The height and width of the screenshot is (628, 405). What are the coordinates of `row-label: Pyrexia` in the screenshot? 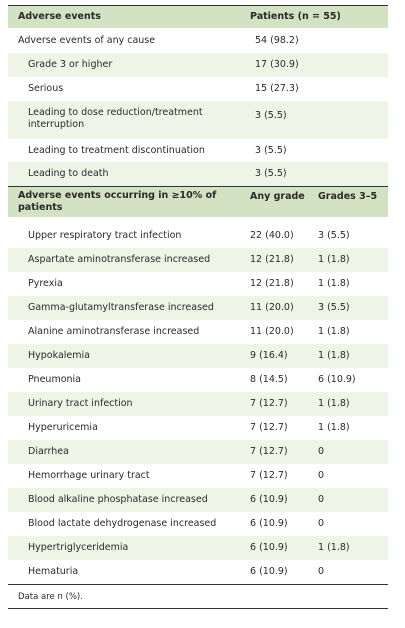 It's located at (45, 283).